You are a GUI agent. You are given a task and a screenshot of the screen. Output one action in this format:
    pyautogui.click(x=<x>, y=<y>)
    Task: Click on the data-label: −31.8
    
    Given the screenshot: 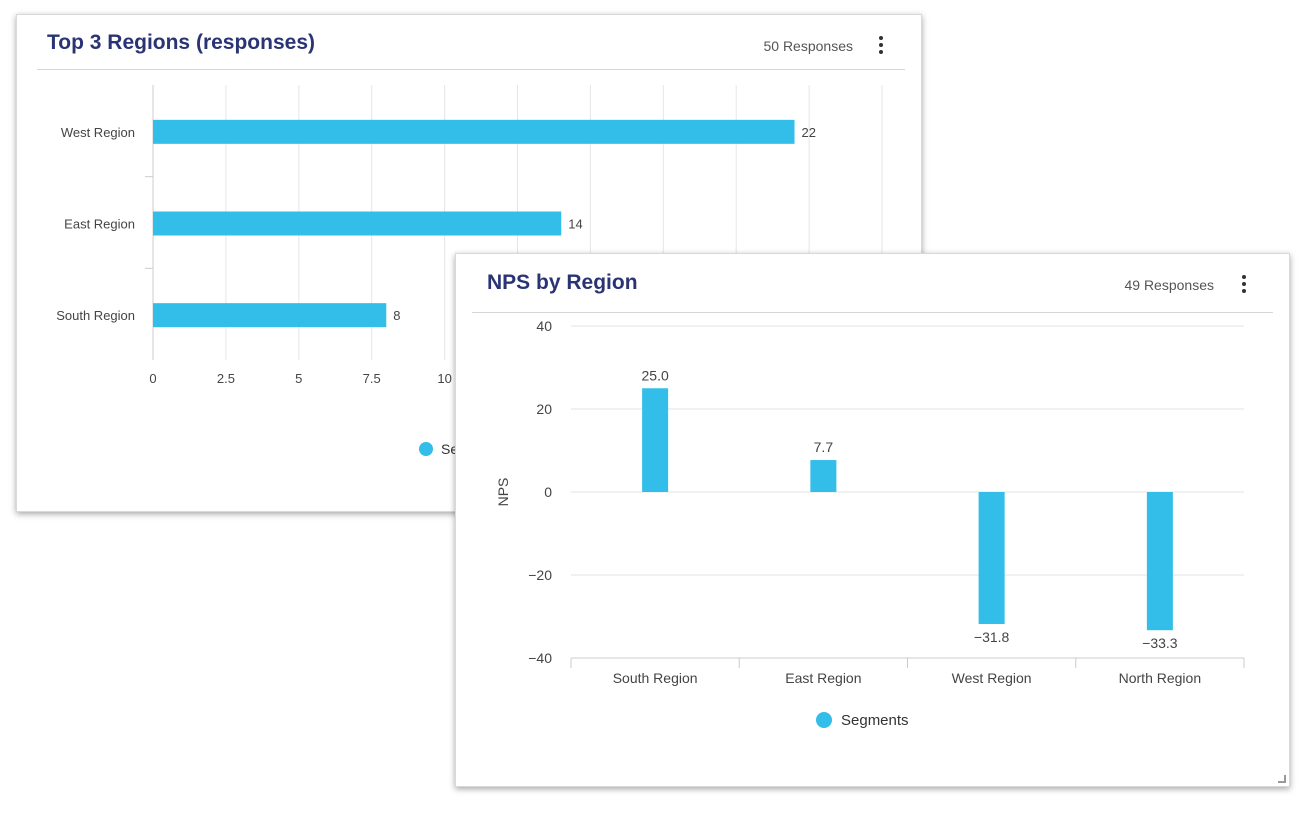 What is the action you would take?
    pyautogui.click(x=992, y=637)
    